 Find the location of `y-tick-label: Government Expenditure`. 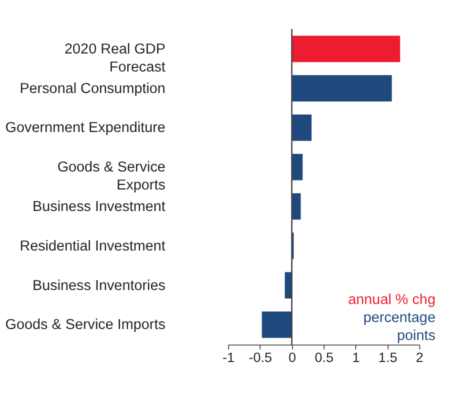

y-tick-label: Government Expenditure is located at coordinates (85, 128).